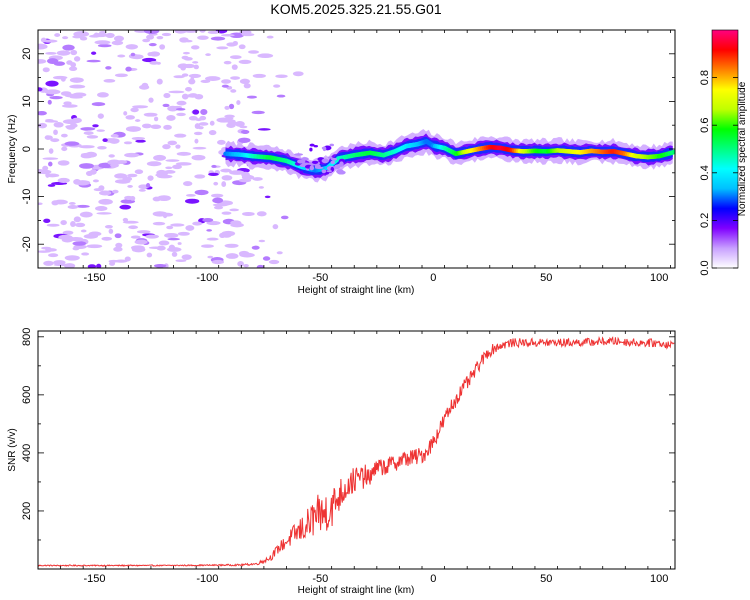  What do you see at coordinates (320, 278) in the screenshot?
I see `spectrogram-xtick-label: -50` at bounding box center [320, 278].